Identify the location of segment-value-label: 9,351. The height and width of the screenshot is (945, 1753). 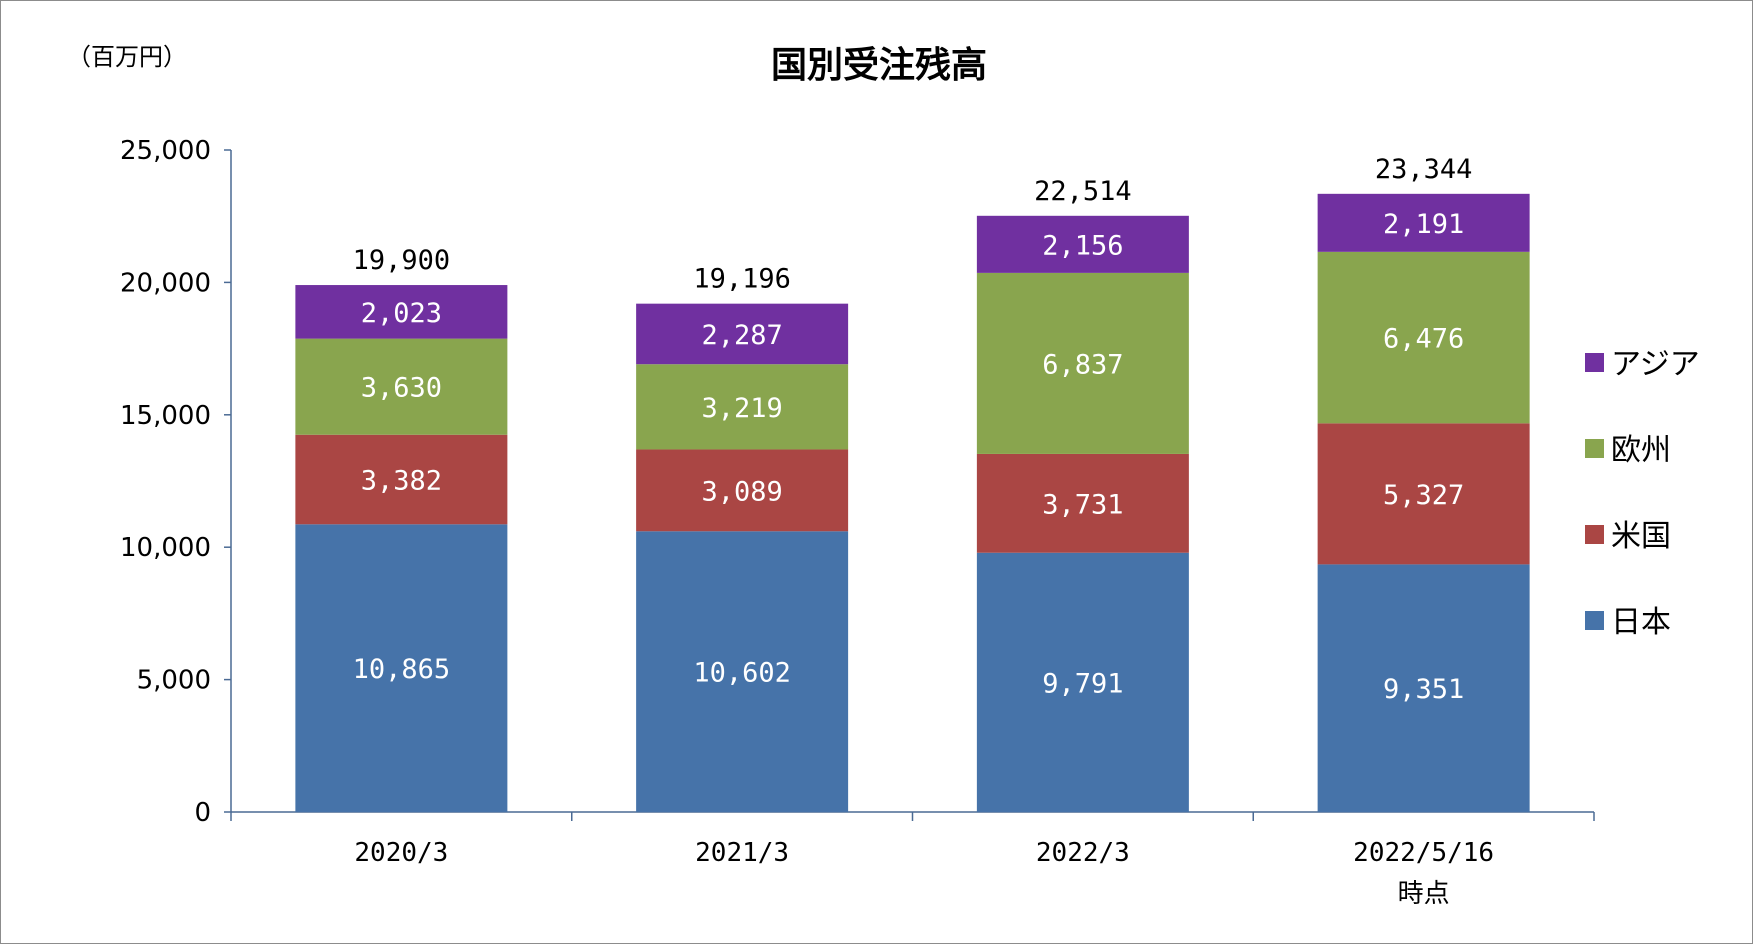
(1423, 689).